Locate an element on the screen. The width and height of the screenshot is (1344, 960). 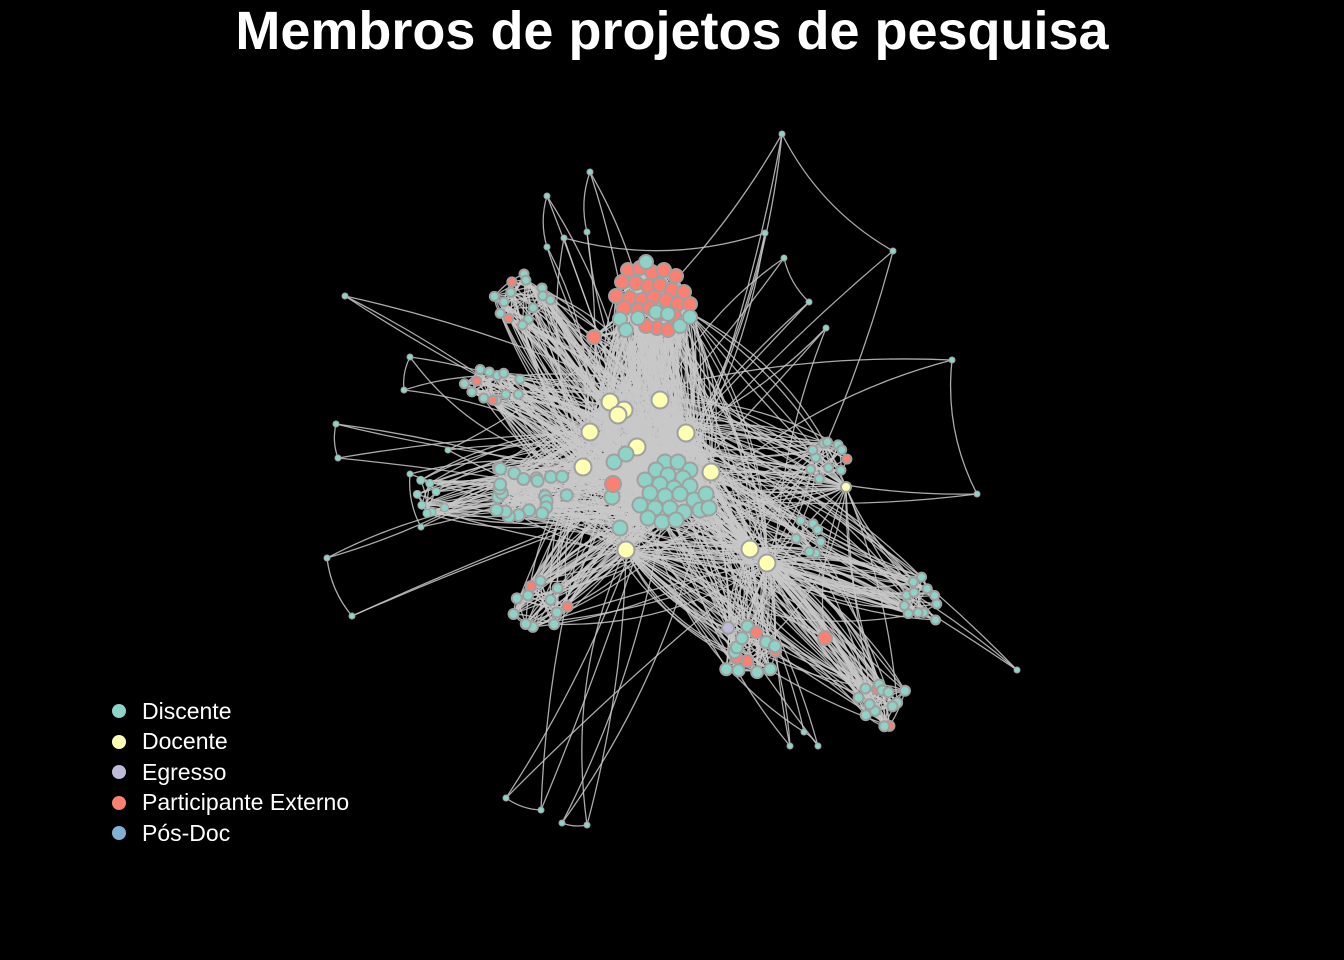
node-egresso is located at coordinates (728, 627).